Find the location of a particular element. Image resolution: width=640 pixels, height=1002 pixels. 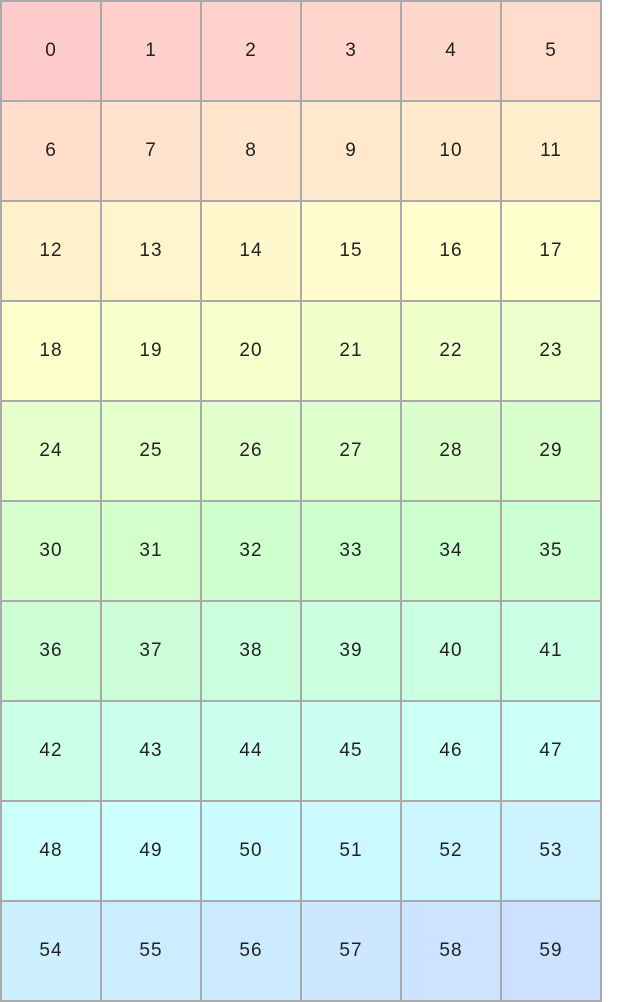

grid-cell: 30 is located at coordinates (51, 551).